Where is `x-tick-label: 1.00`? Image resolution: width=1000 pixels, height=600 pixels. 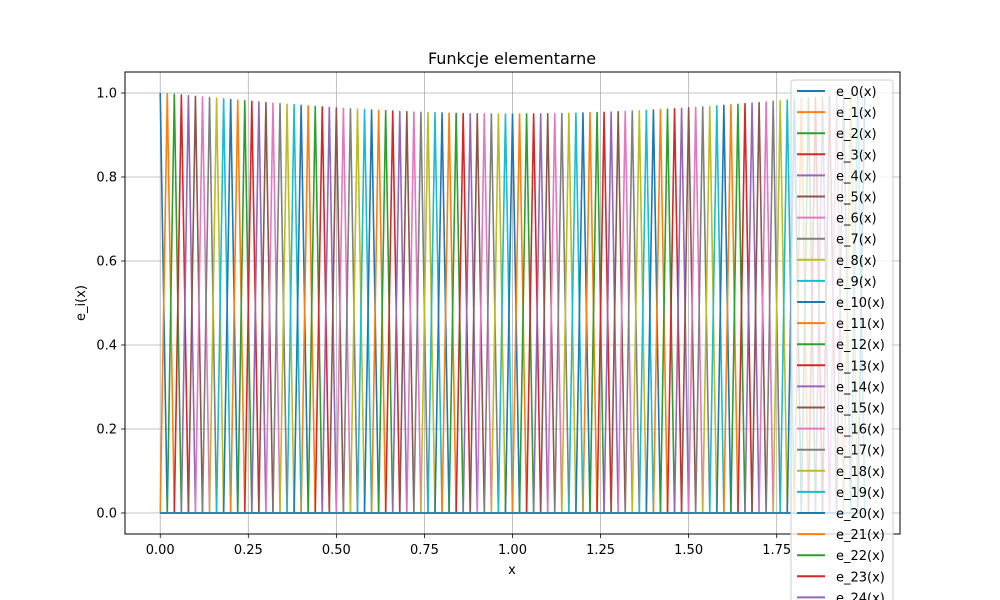
x-tick-label: 1.00 is located at coordinates (512, 550).